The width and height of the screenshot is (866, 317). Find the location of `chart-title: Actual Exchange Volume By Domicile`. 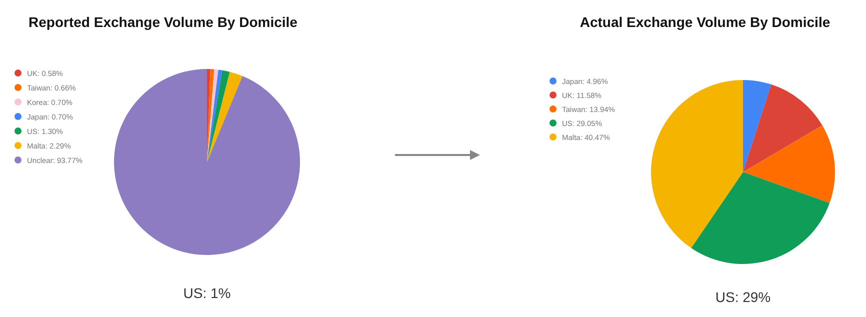

chart-title: Actual Exchange Volume By Domicile is located at coordinates (705, 22).